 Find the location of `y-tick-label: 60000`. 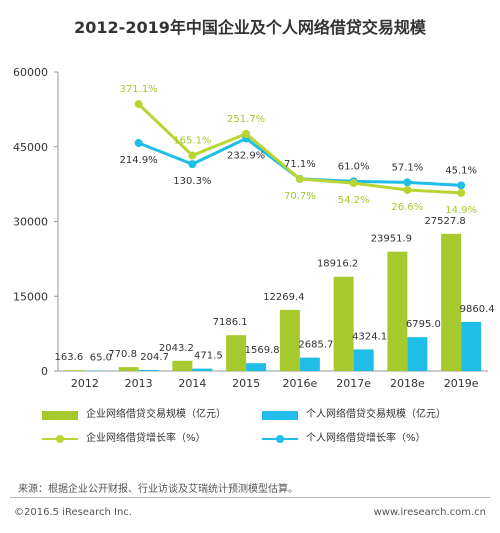

y-tick-label: 60000 is located at coordinates (30, 72).